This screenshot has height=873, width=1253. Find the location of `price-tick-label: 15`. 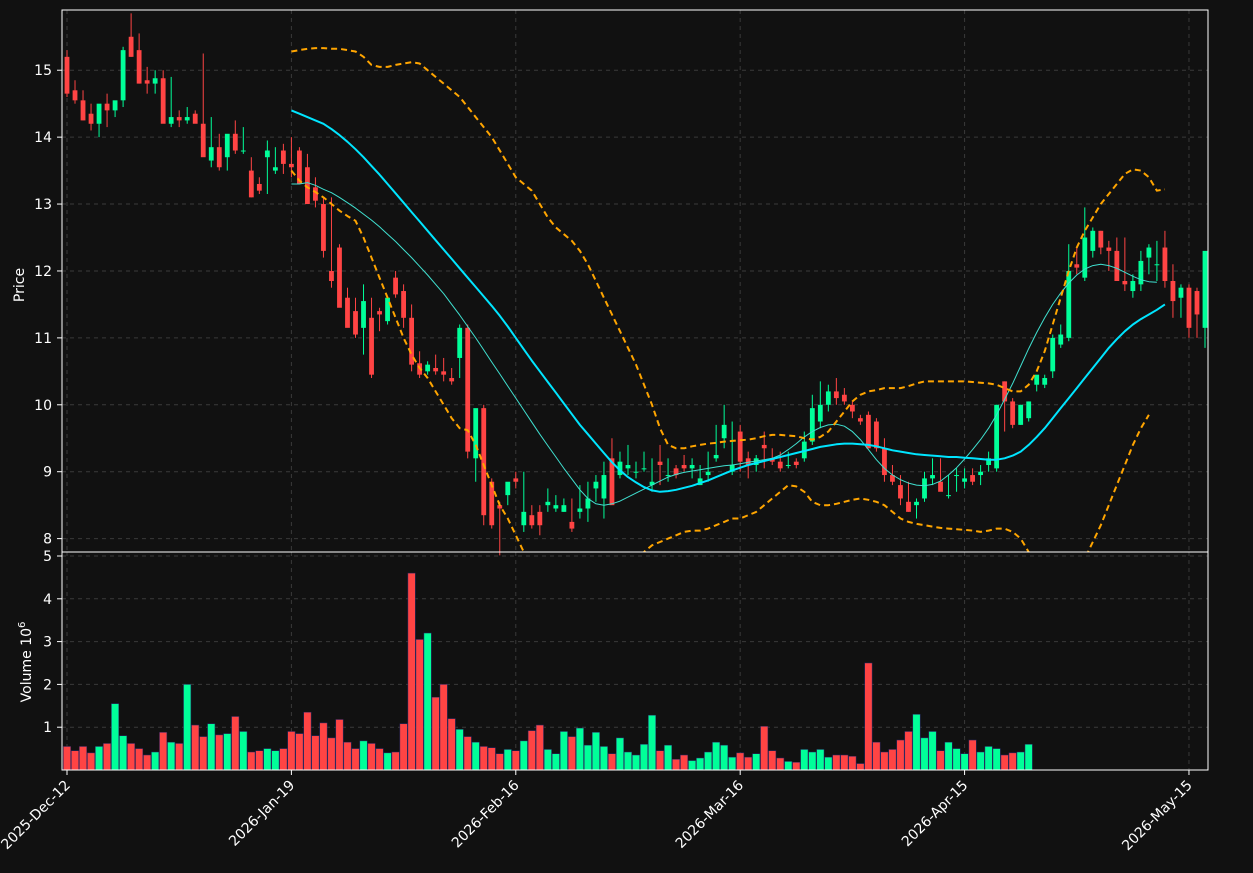

price-tick-label: 15 is located at coordinates (43, 71).